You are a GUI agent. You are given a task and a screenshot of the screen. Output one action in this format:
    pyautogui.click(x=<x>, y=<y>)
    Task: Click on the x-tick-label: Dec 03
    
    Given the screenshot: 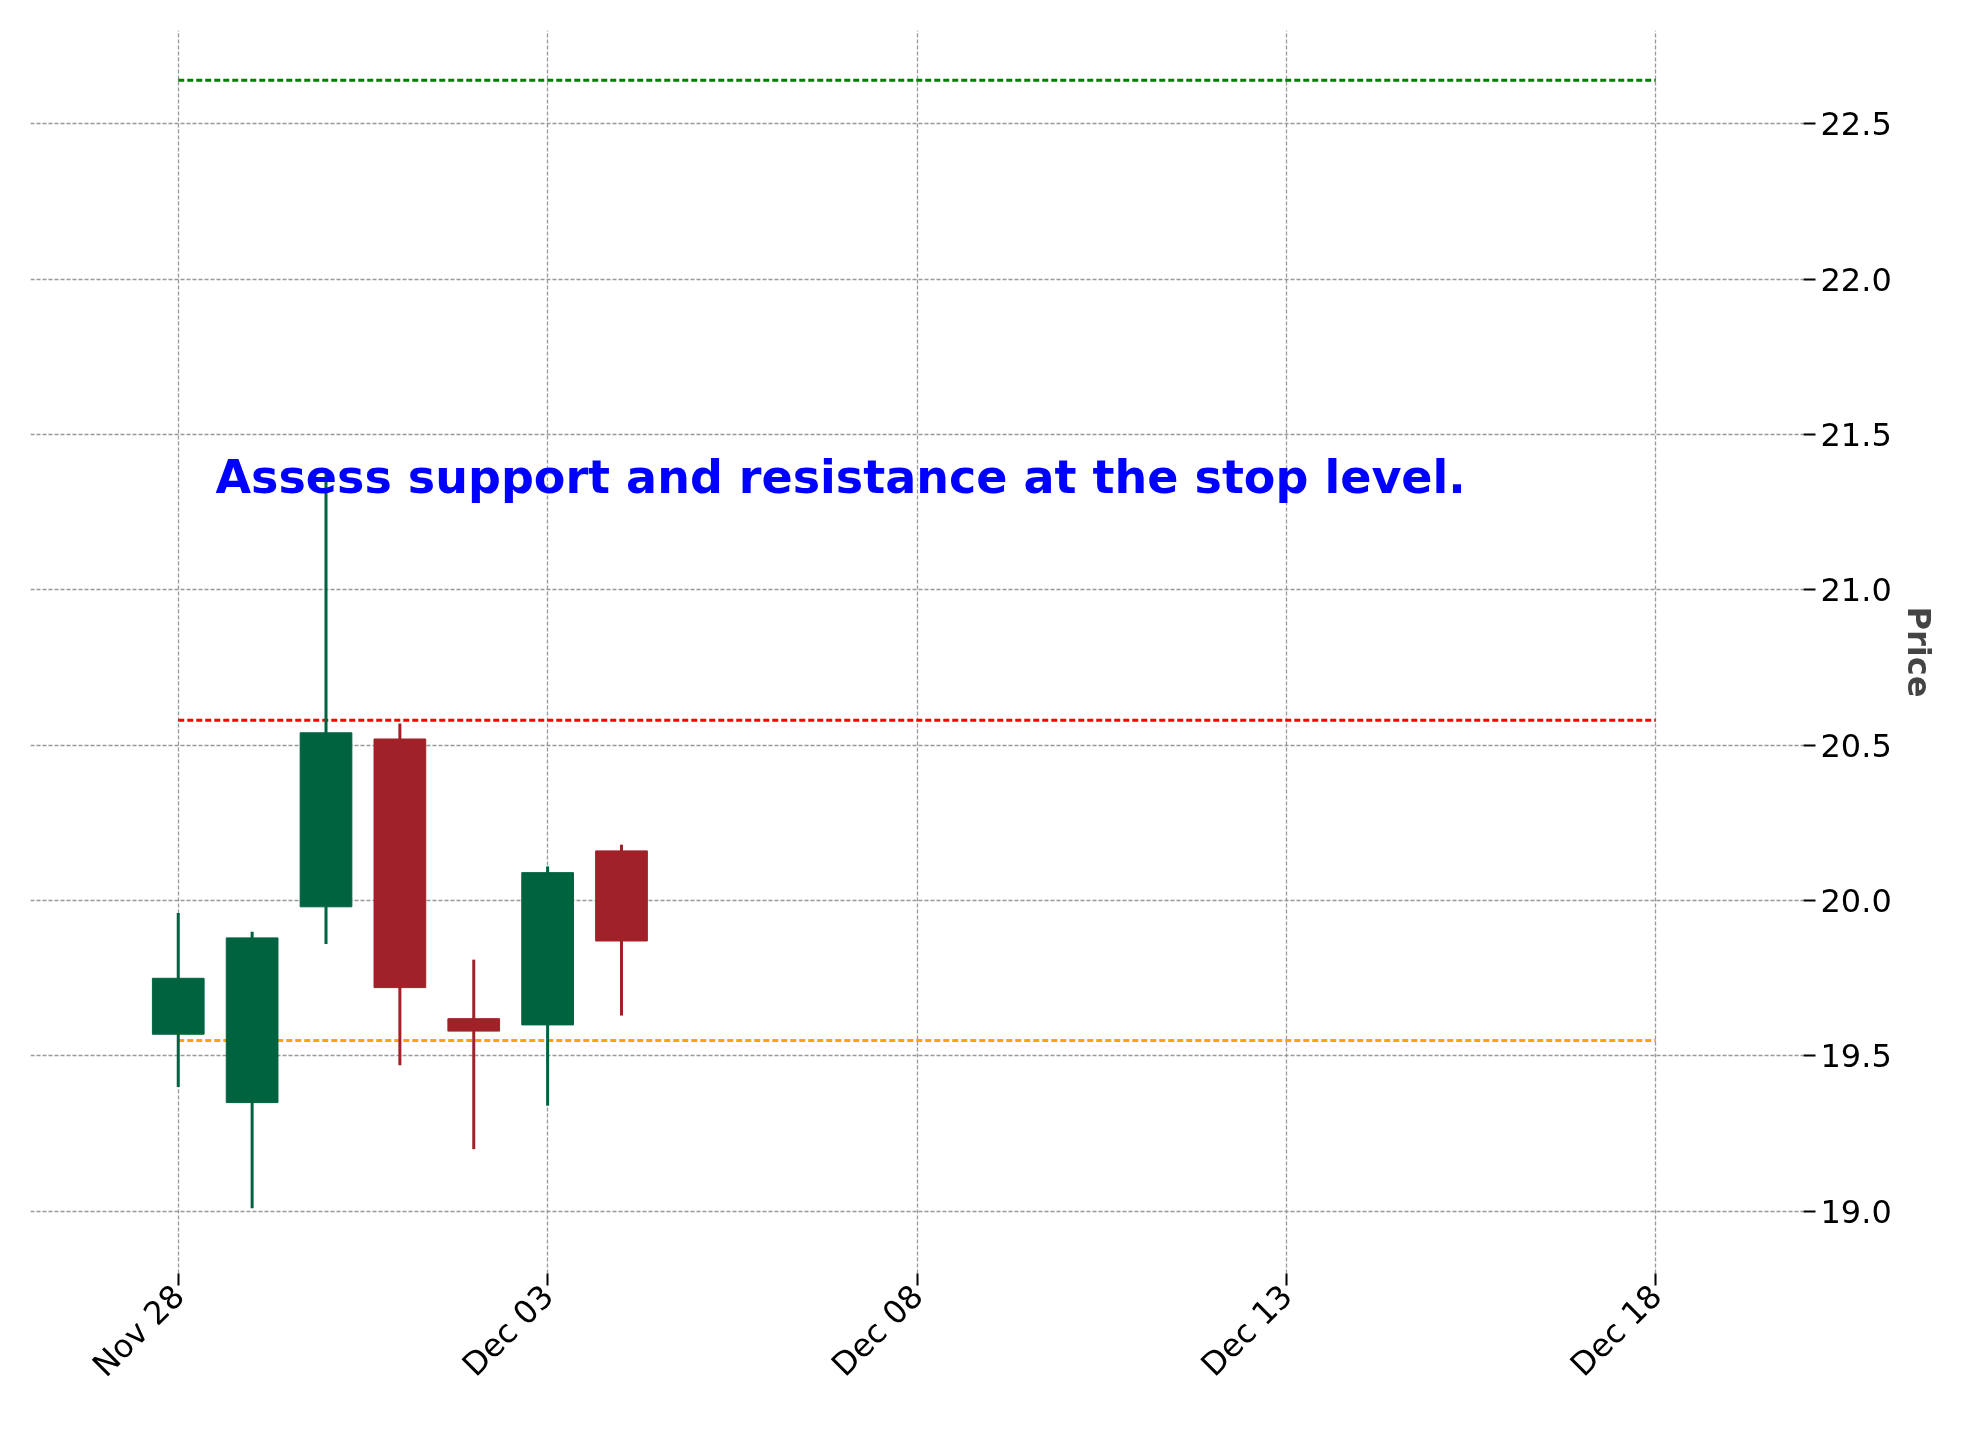 What is the action you would take?
    pyautogui.click(x=508, y=1330)
    